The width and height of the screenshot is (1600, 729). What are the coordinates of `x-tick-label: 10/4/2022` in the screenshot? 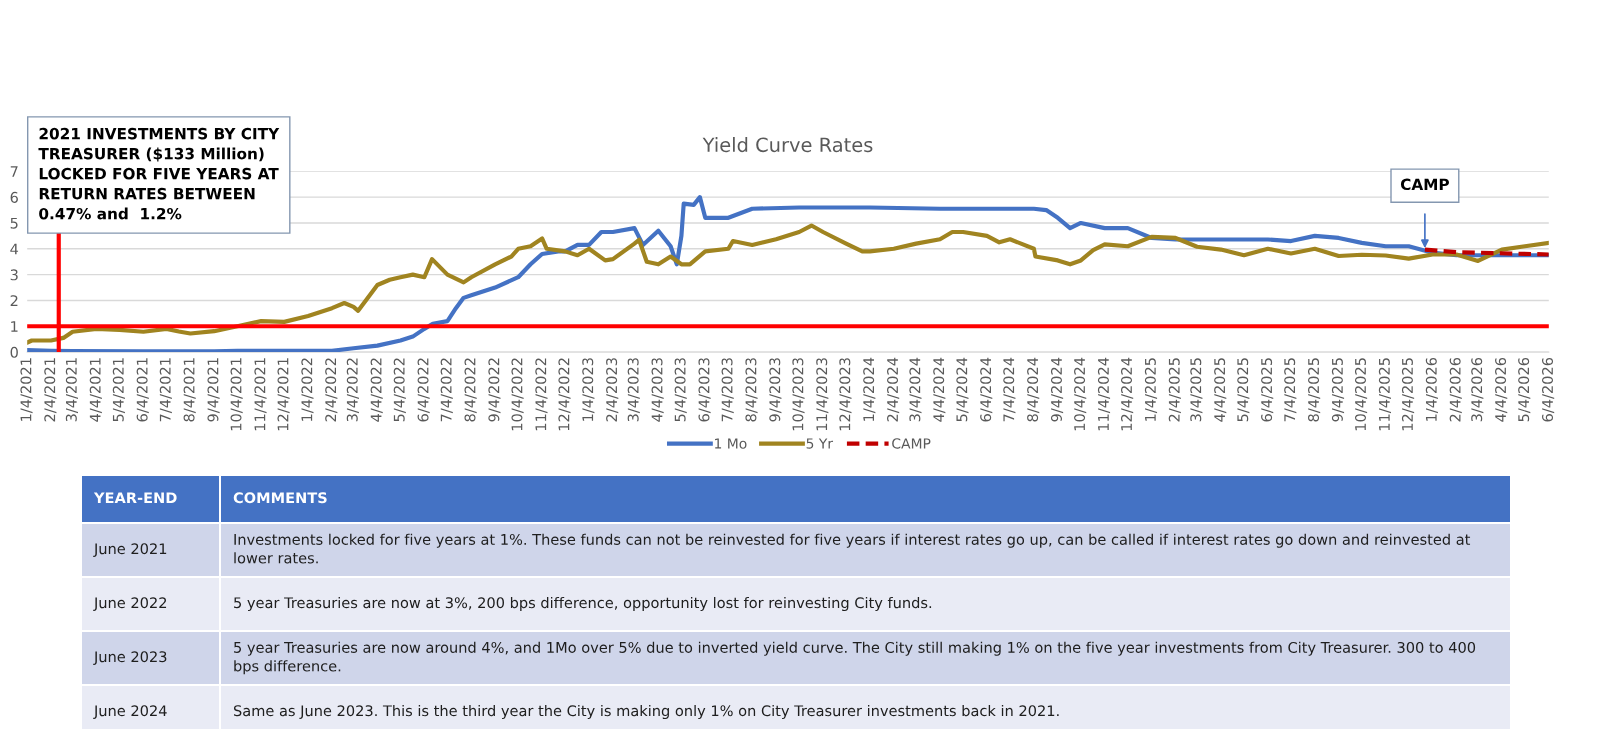 It's located at (517, 394).